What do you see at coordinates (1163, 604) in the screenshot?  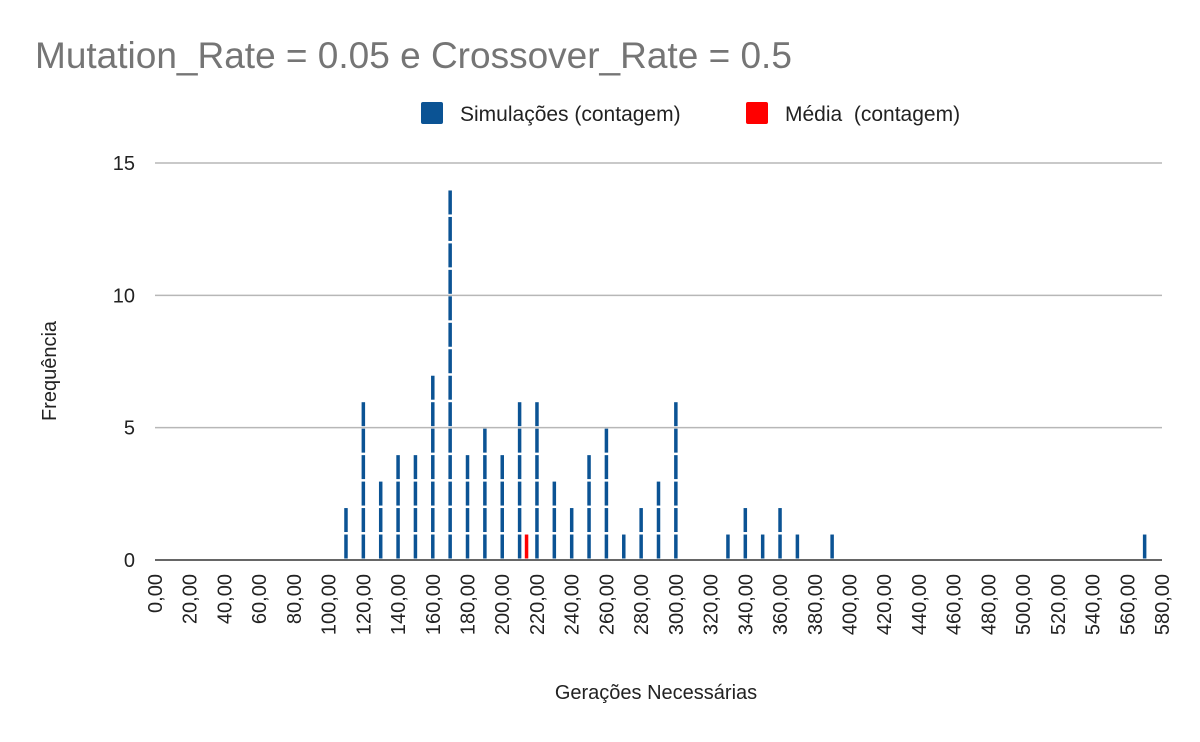 I see `x-tick-label: 580,00` at bounding box center [1163, 604].